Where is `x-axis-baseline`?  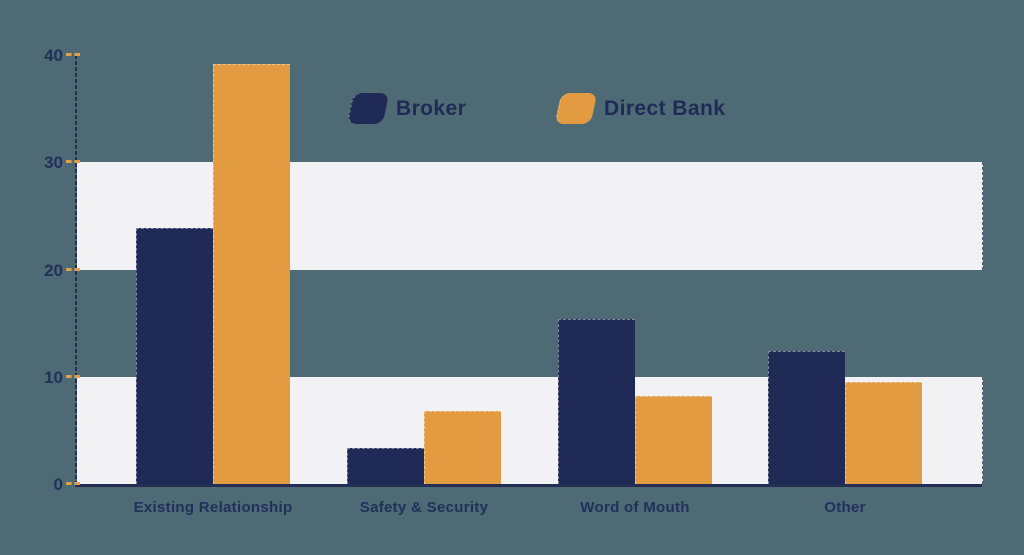 x-axis-baseline is located at coordinates (528, 485).